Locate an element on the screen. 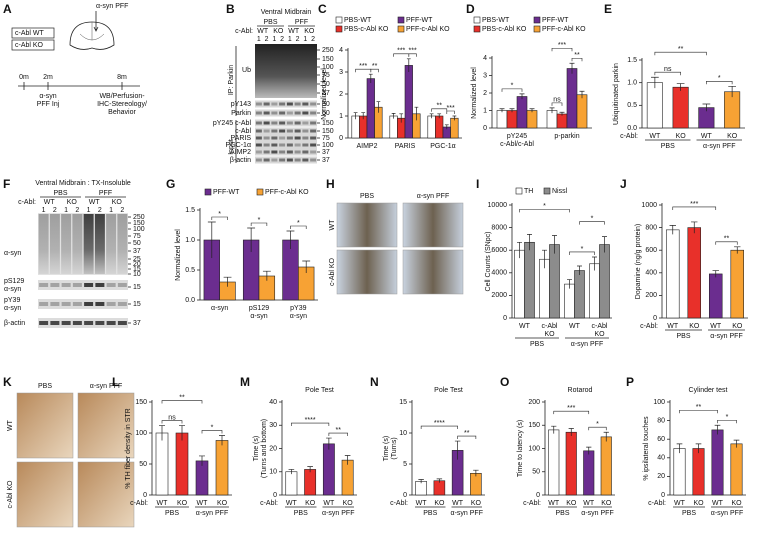  legend-label: PFF-WT is located at coordinates (226, 192).